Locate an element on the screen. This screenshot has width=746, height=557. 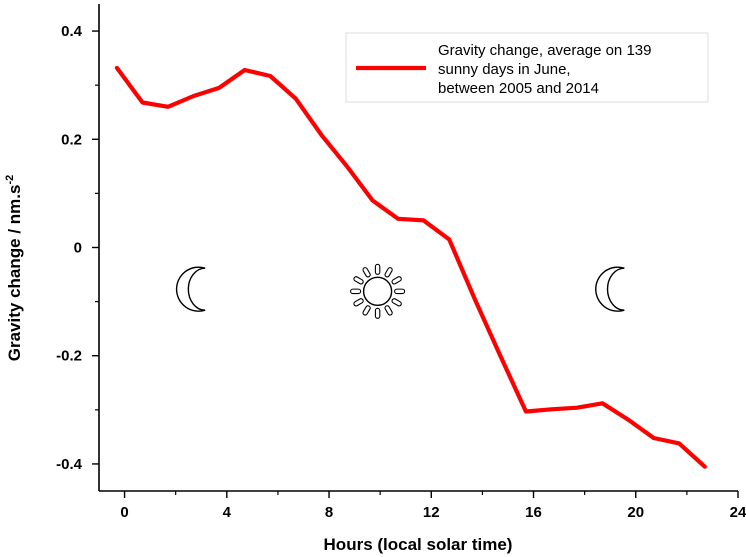
sun-disc is located at coordinates (377, 291).